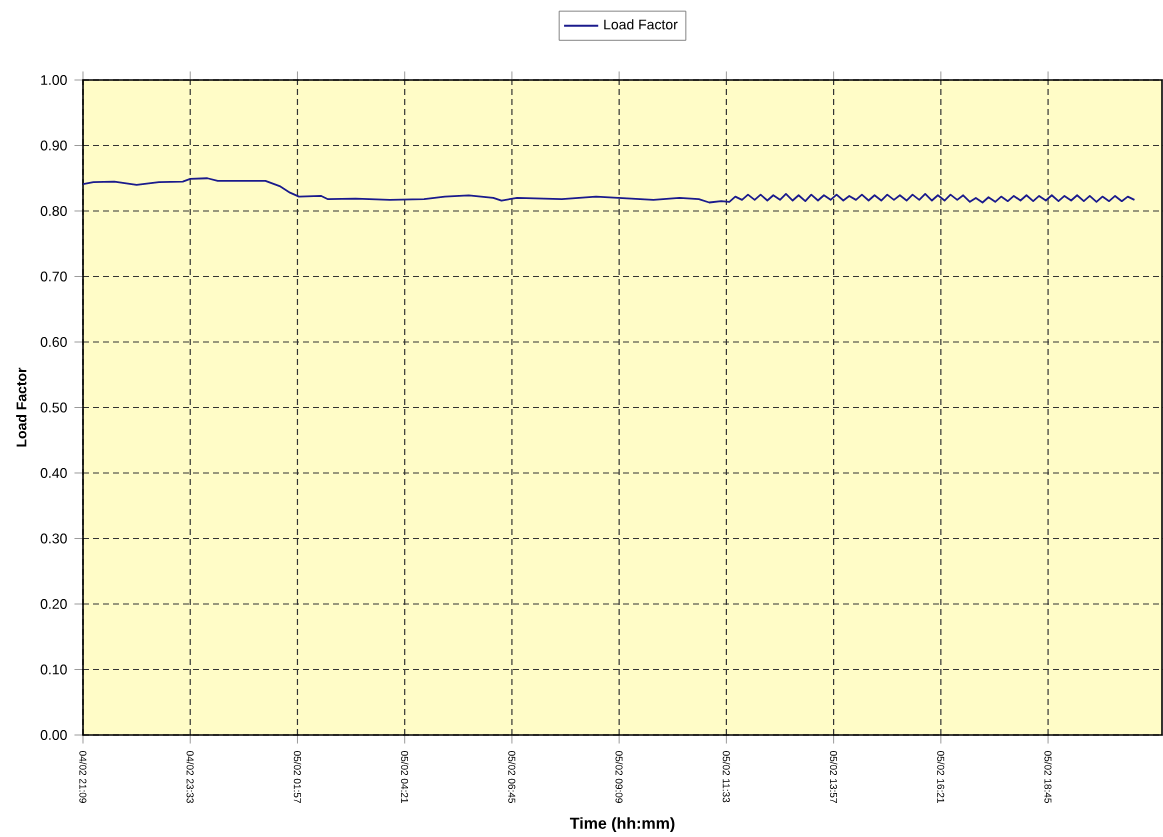 The height and width of the screenshot is (837, 1163). I want to click on x-tick-label: 05/02 06:45, so click(512, 776).